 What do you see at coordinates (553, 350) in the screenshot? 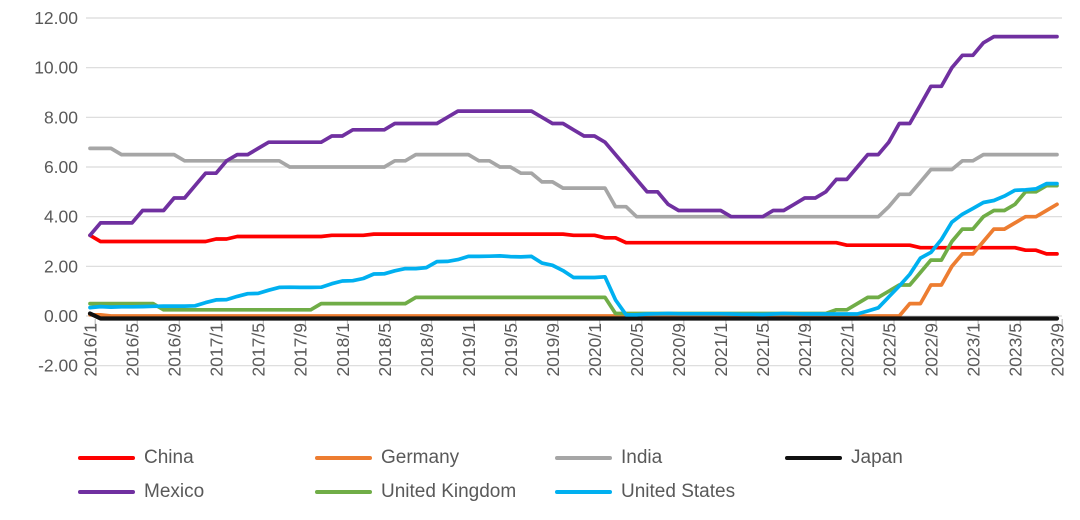
I see `x-axis-label: 2019/9` at bounding box center [553, 350].